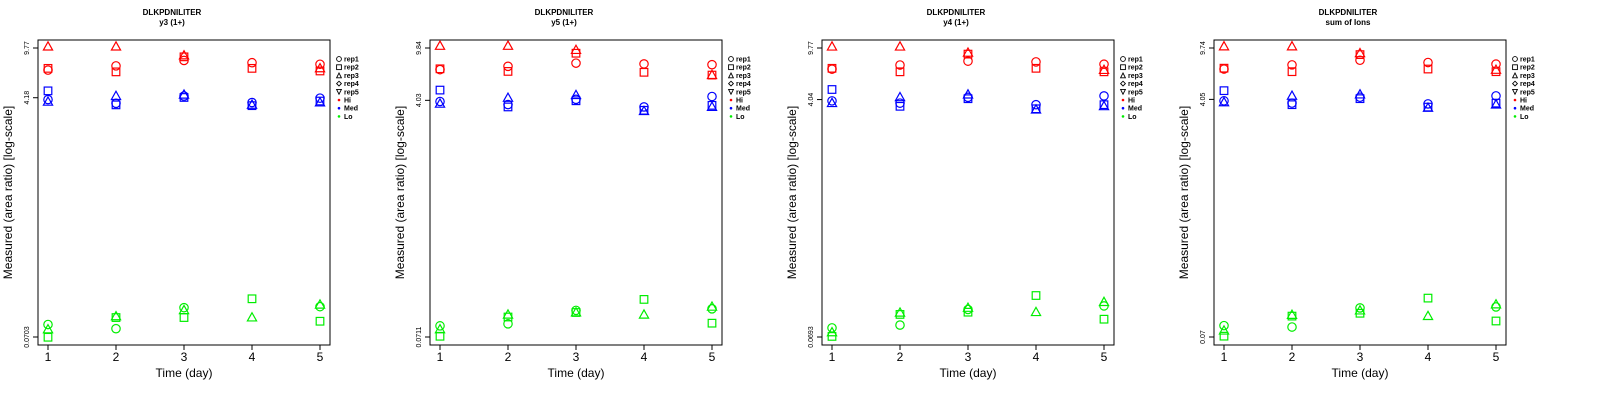  What do you see at coordinates (564, 22) in the screenshot?
I see `chart-subtitle: y5 (1+)` at bounding box center [564, 22].